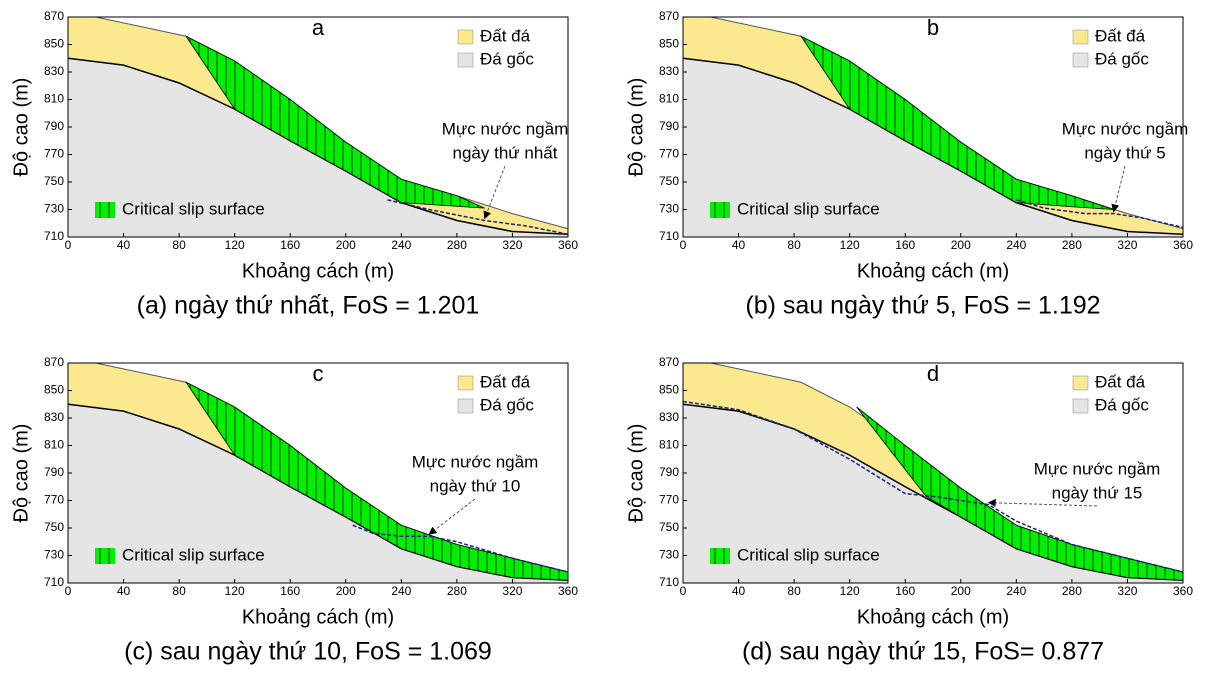 This screenshot has height=675, width=1207. Describe the element at coordinates (669, 16) in the screenshot. I see `y-tick-label: 870` at that location.